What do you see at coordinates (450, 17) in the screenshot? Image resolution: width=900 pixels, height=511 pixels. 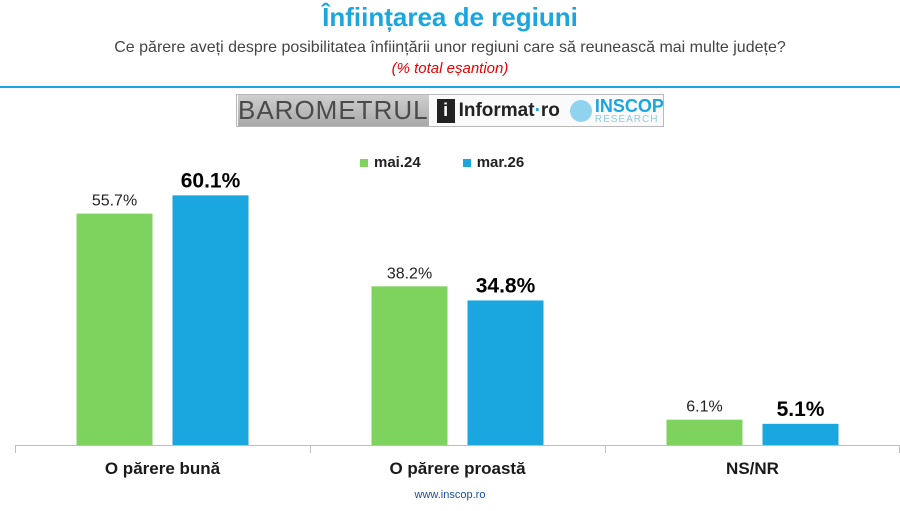 I see `page-title: Înființarea de regiuni` at bounding box center [450, 17].